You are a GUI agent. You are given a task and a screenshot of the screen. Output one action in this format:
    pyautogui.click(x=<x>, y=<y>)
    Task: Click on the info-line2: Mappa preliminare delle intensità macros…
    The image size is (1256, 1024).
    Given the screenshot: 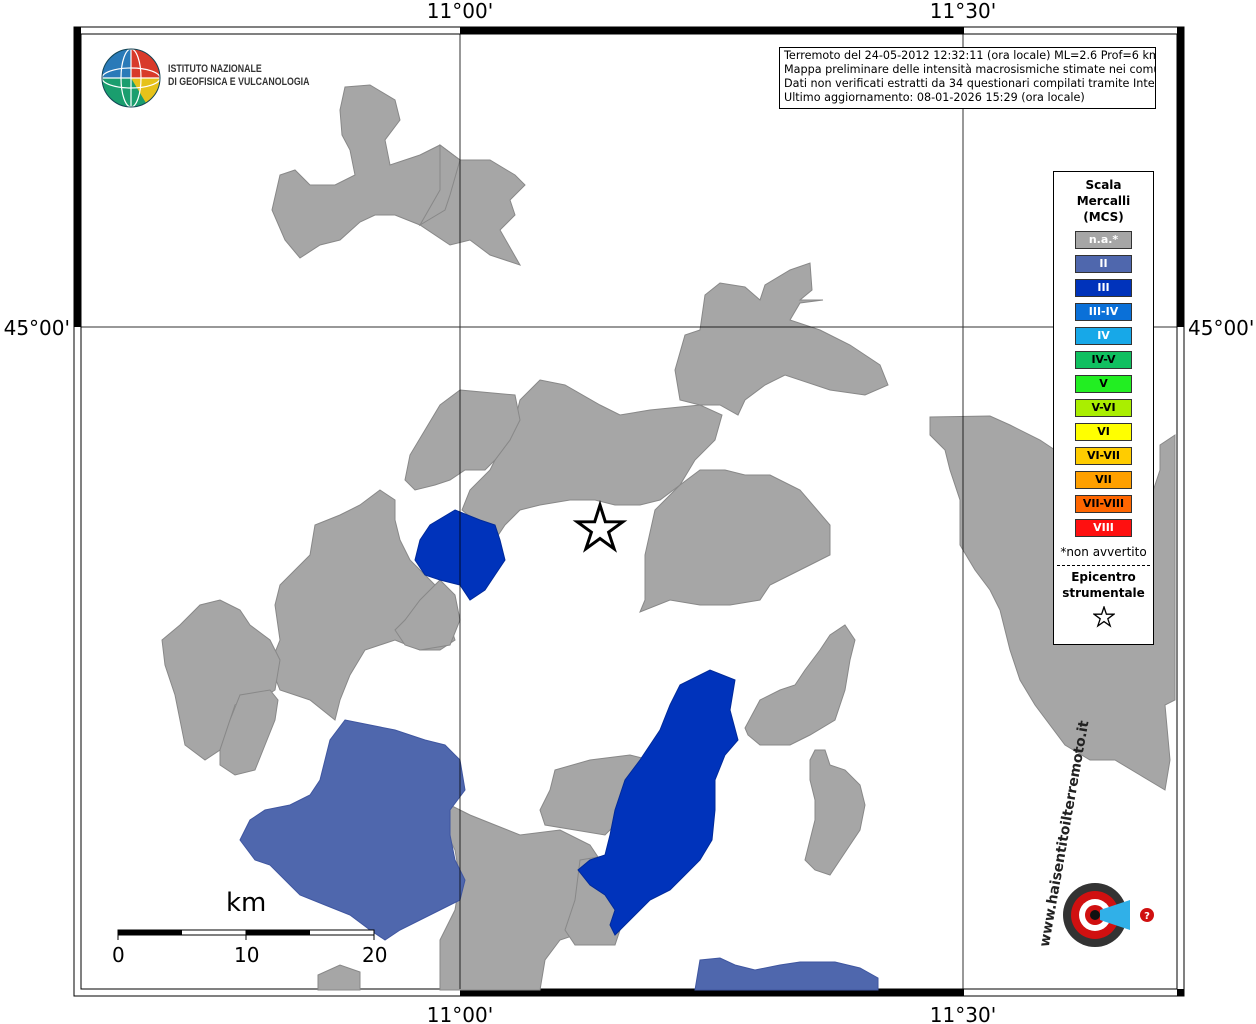 What is the action you would take?
    pyautogui.click(x=970, y=69)
    